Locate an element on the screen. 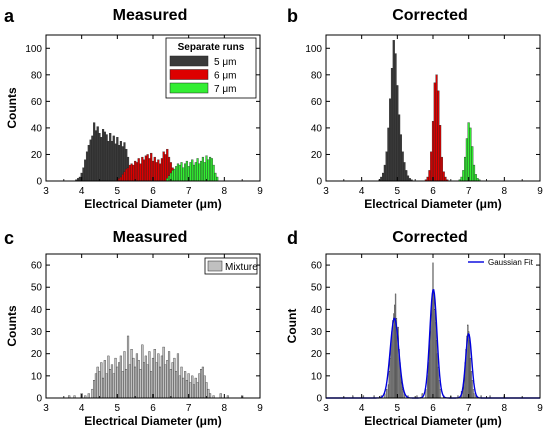 The width and height of the screenshot is (550, 444). y-axis-label: Counts is located at coordinates (12, 326).